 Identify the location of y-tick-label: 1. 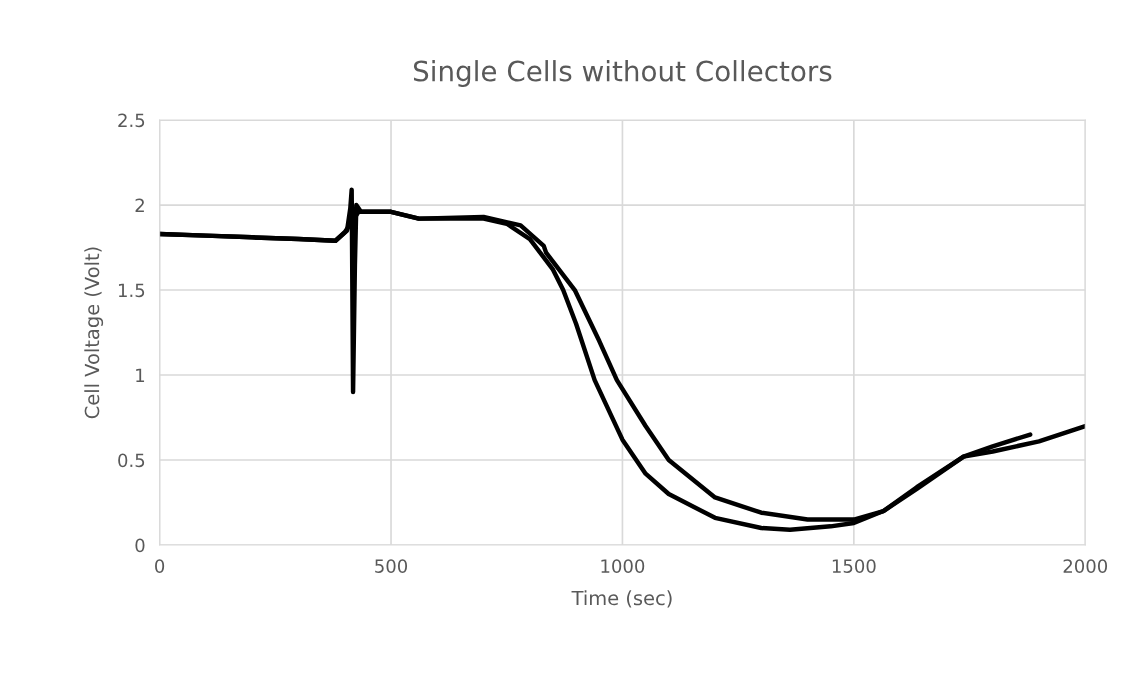
(140, 375).